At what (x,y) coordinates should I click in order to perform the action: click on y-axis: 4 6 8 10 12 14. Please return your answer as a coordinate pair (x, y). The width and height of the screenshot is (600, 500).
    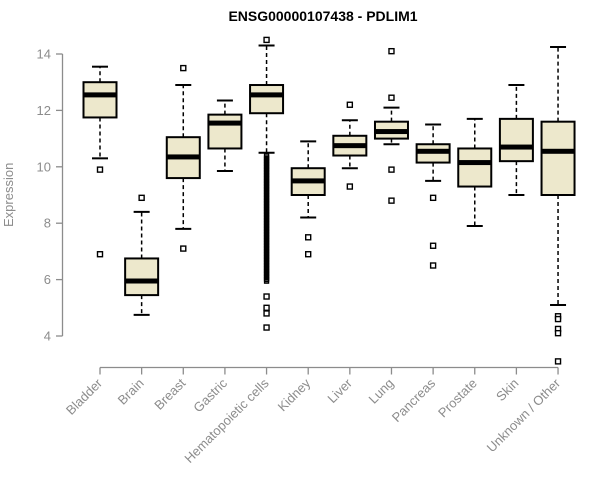
    Looking at the image, I should click on (50, 195).